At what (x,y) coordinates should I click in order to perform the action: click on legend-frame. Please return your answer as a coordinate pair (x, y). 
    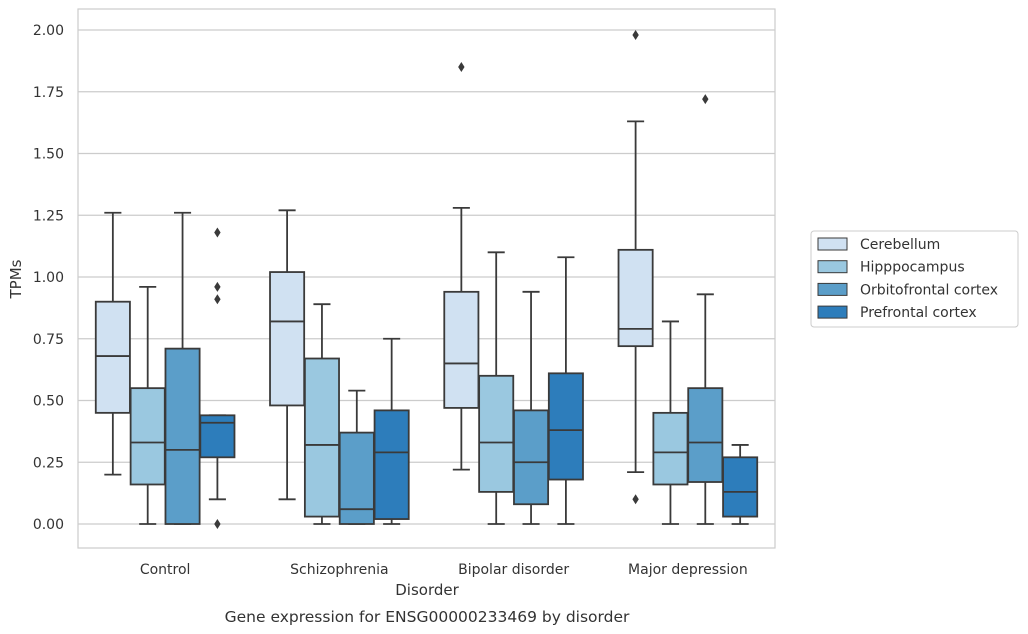
    Looking at the image, I should click on (914, 279).